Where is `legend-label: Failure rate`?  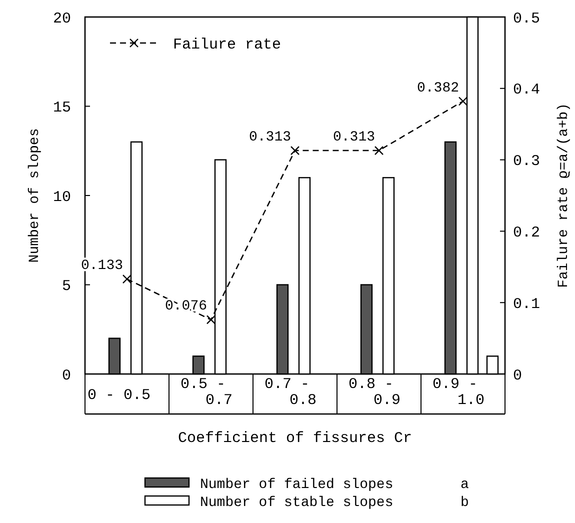 legend-label: Failure rate is located at coordinates (227, 45).